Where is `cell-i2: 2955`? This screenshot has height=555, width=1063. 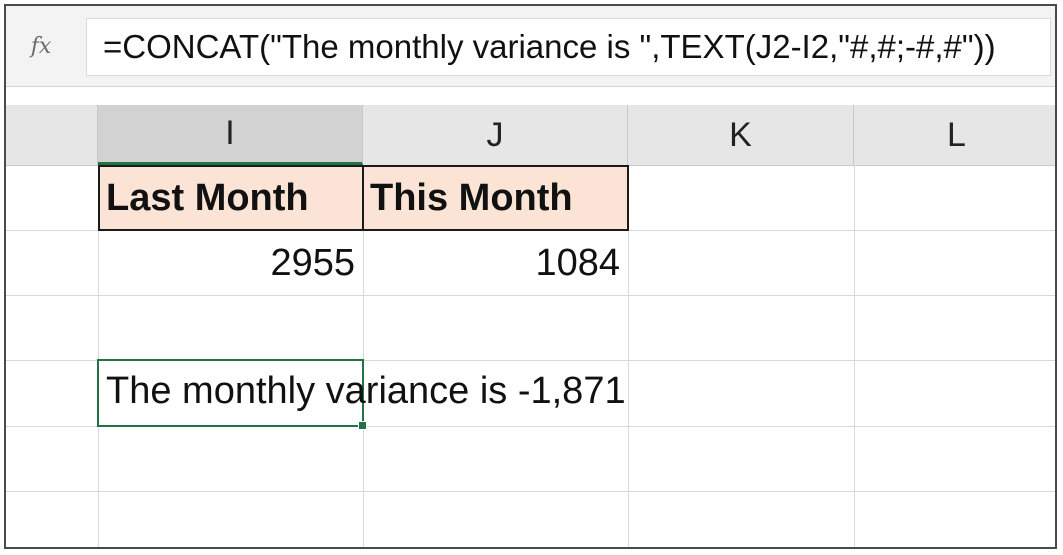 cell-i2: 2955 is located at coordinates (230, 263).